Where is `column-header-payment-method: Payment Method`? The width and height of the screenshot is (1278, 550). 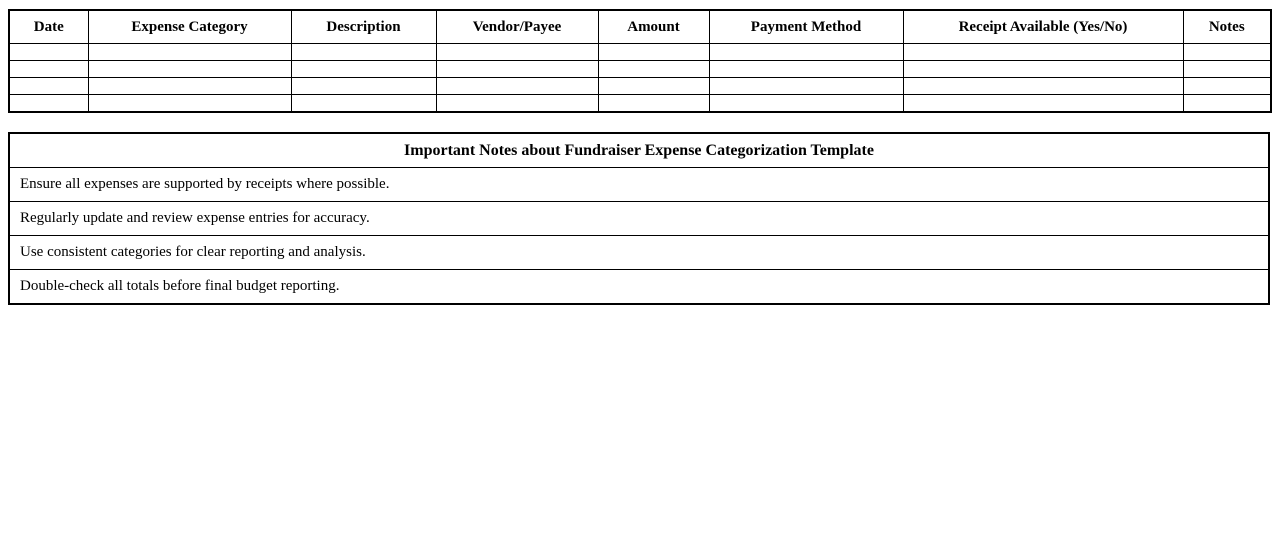 column-header-payment-method: Payment Method is located at coordinates (806, 26).